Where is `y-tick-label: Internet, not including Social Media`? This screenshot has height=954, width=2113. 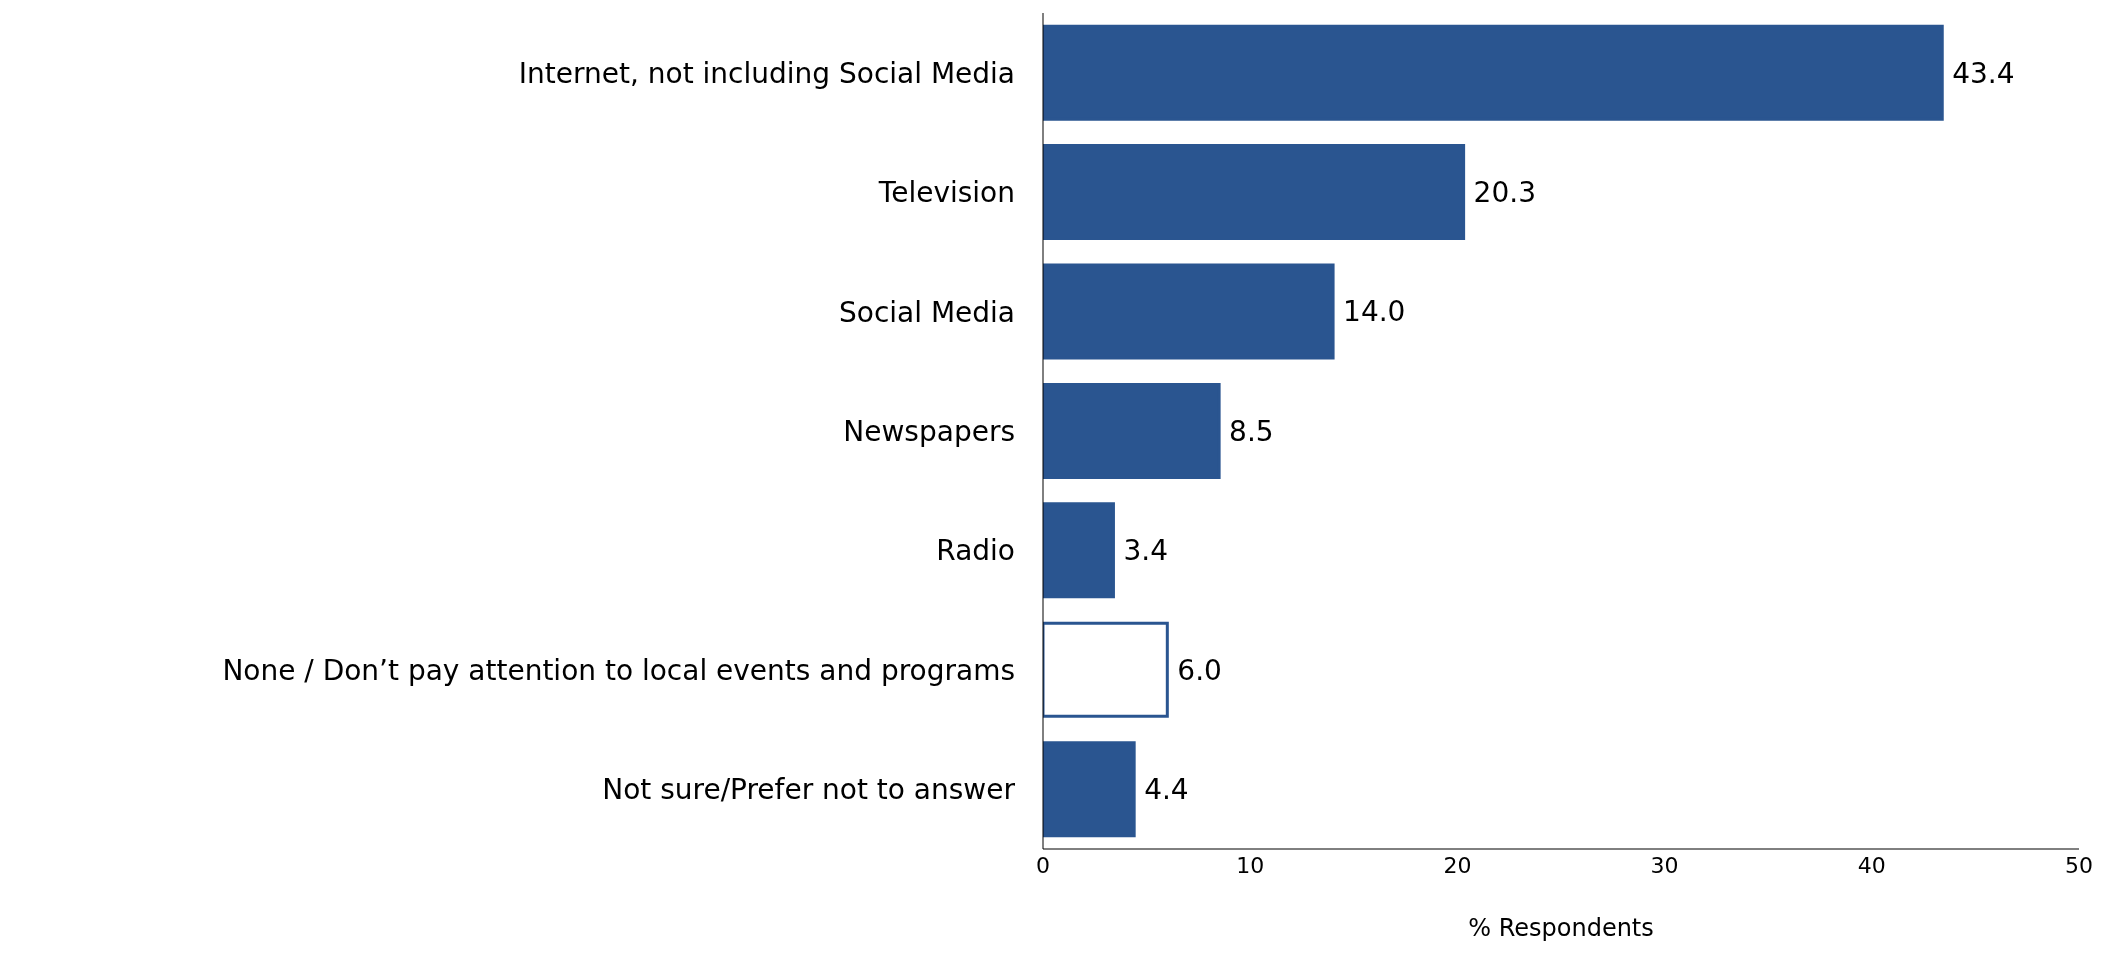 y-tick-label: Internet, not including Social Media is located at coordinates (766, 73).